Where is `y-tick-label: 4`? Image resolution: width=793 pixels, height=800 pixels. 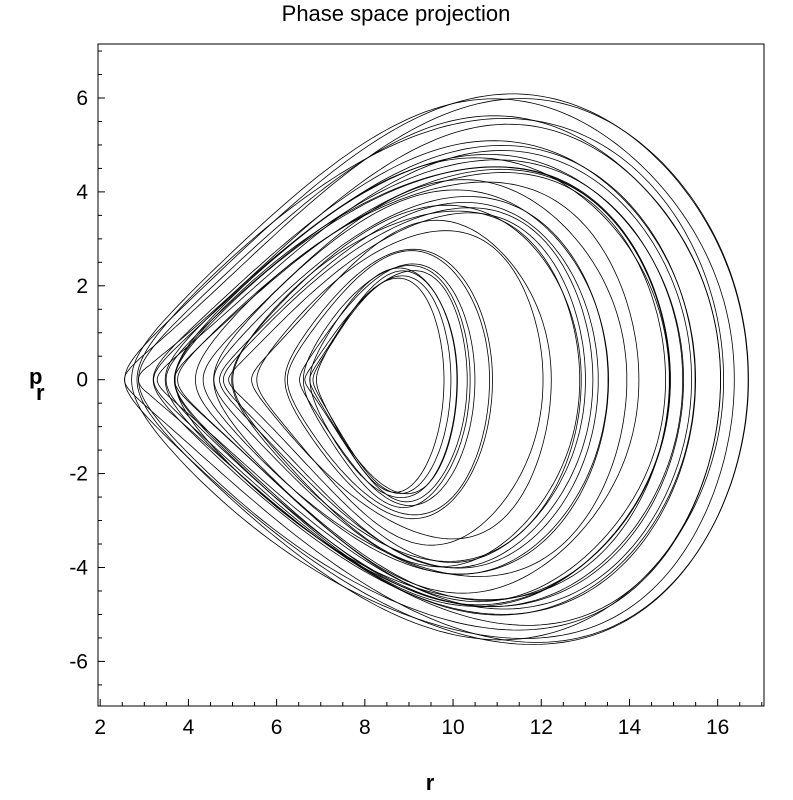 y-tick-label: 4 is located at coordinates (82, 192).